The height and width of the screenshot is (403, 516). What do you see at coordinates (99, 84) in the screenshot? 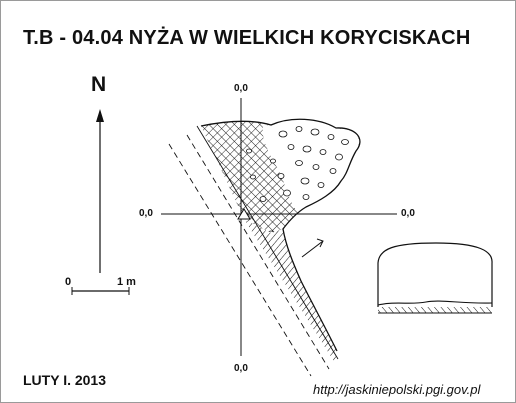
I see `north-label: N` at bounding box center [99, 84].